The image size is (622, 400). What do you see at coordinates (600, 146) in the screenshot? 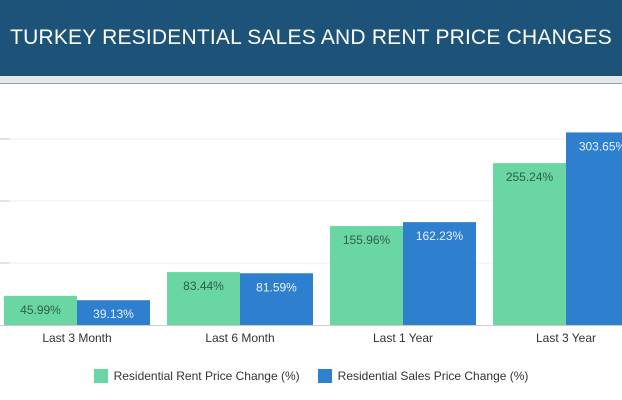
I see `data-label: 303.65%` at bounding box center [600, 146].